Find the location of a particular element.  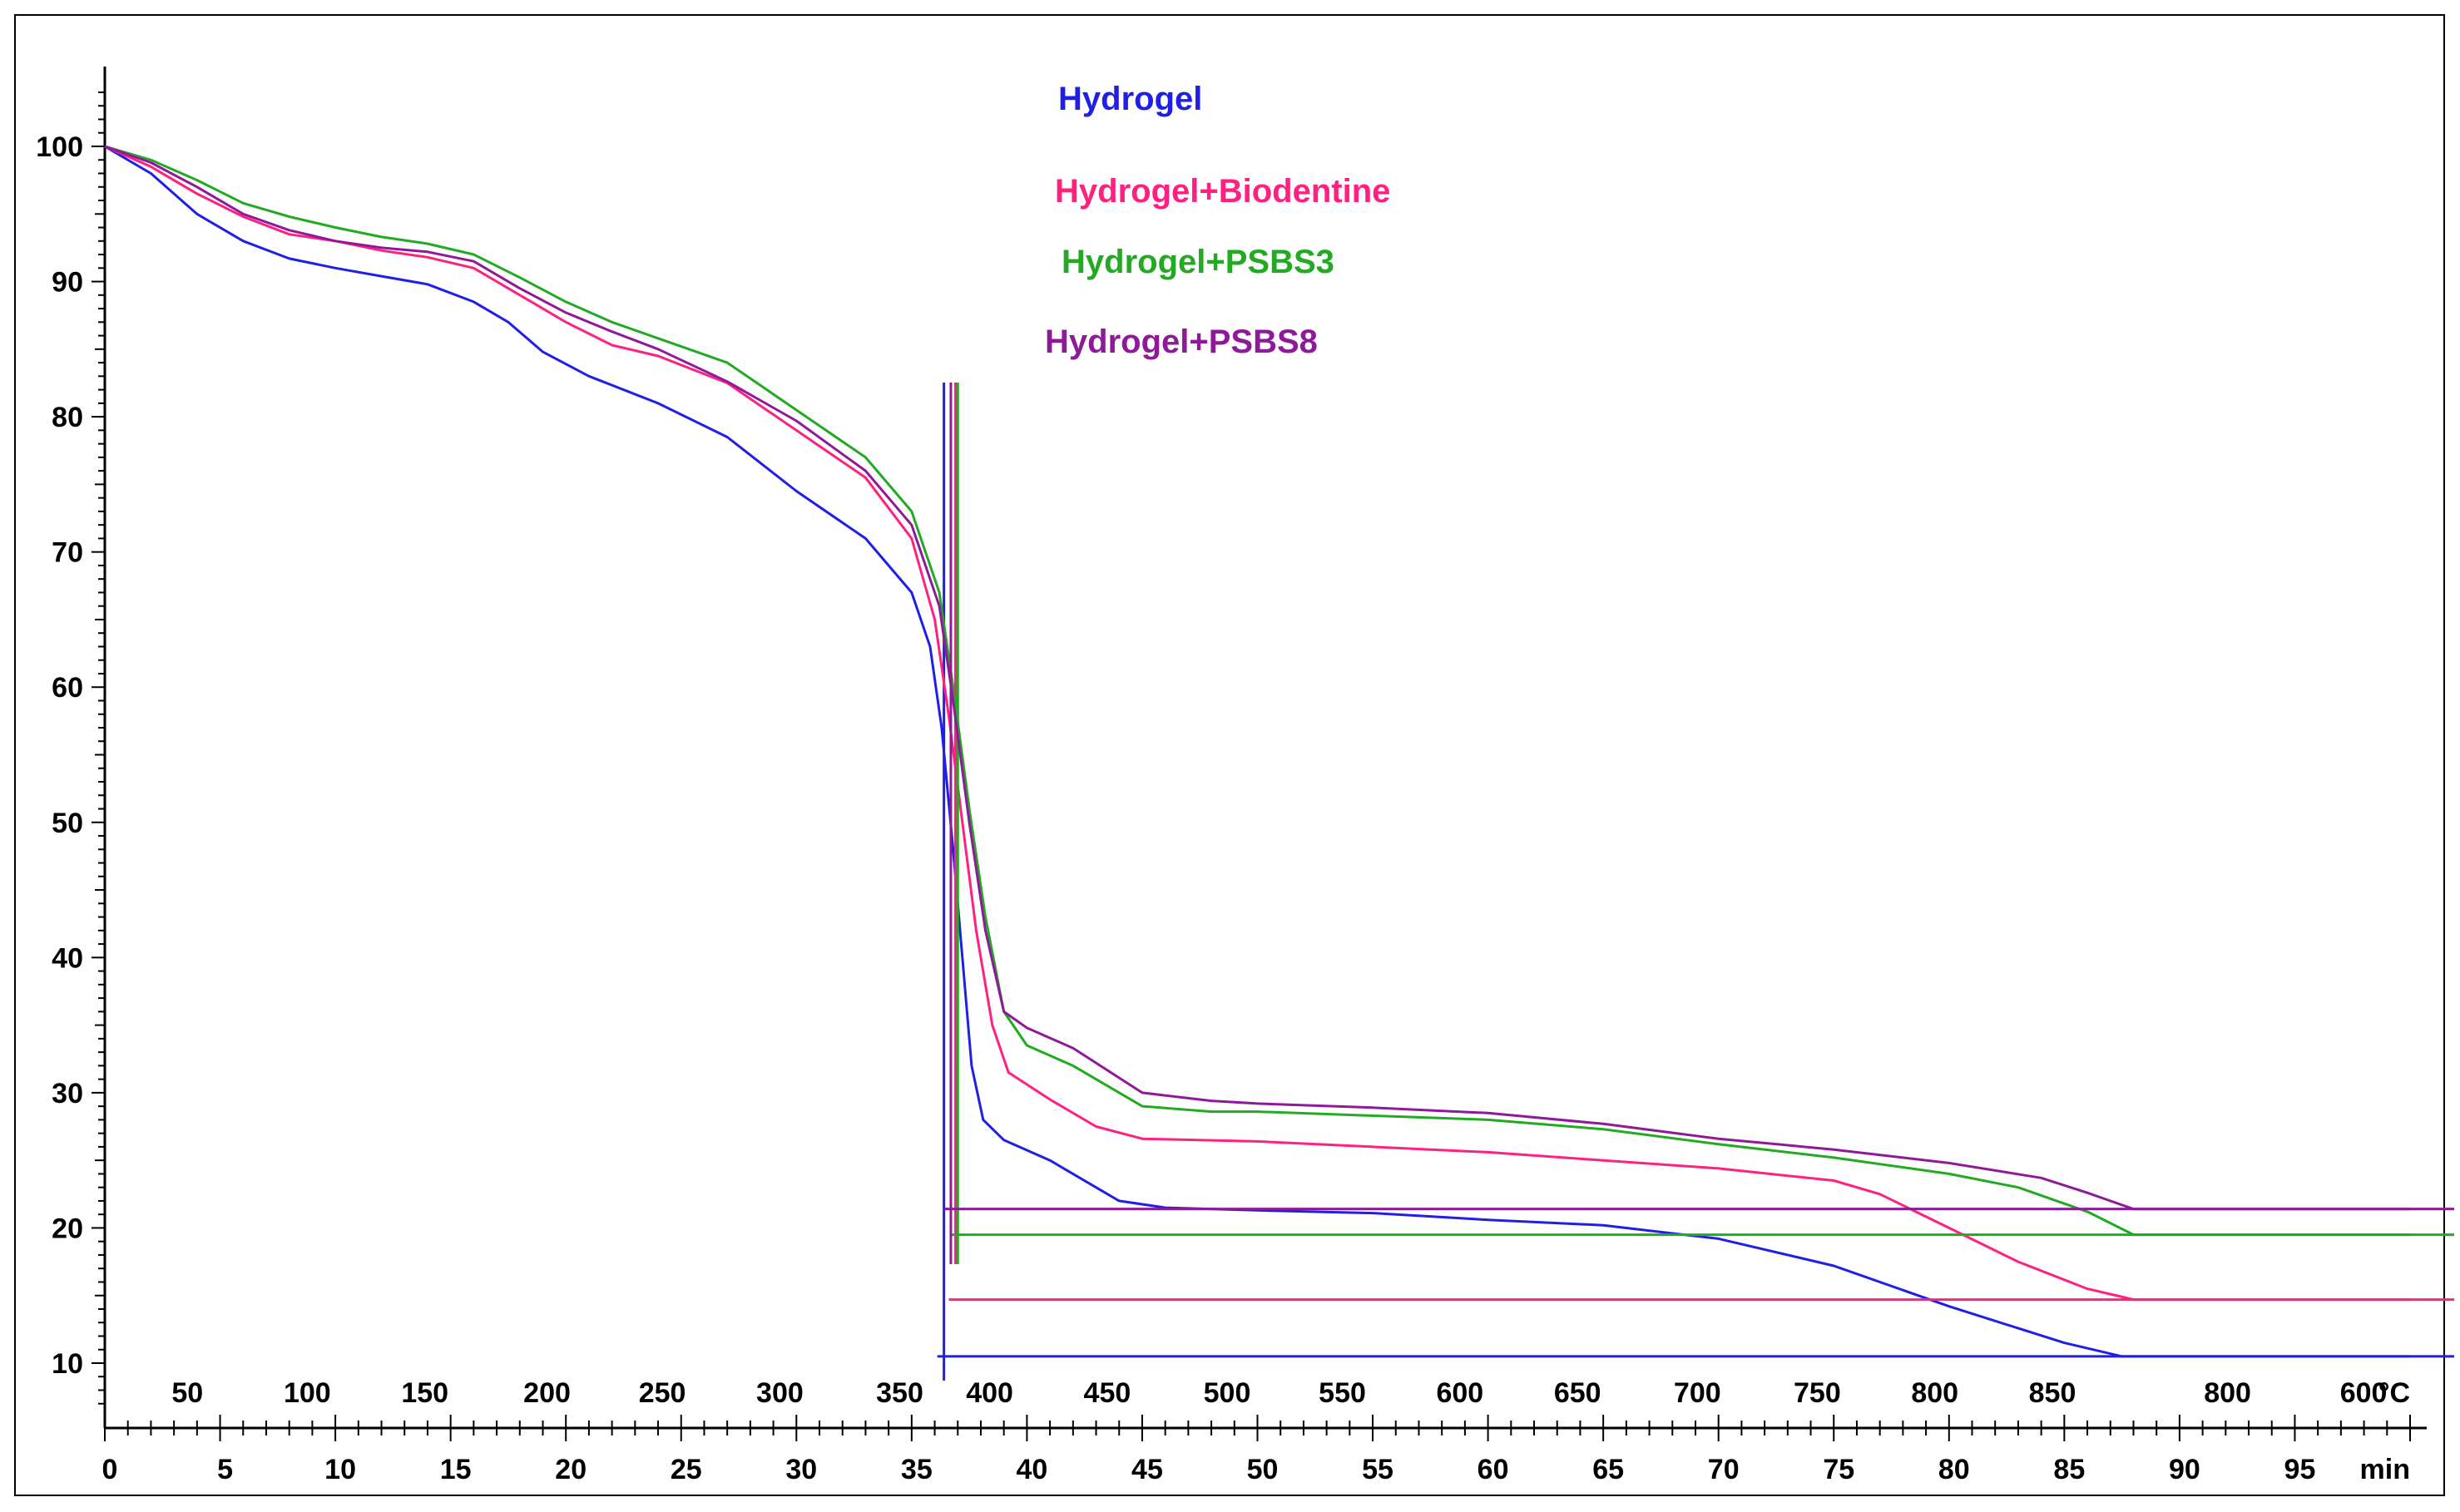

temp-tick-label: 550 is located at coordinates (1342, 1393).